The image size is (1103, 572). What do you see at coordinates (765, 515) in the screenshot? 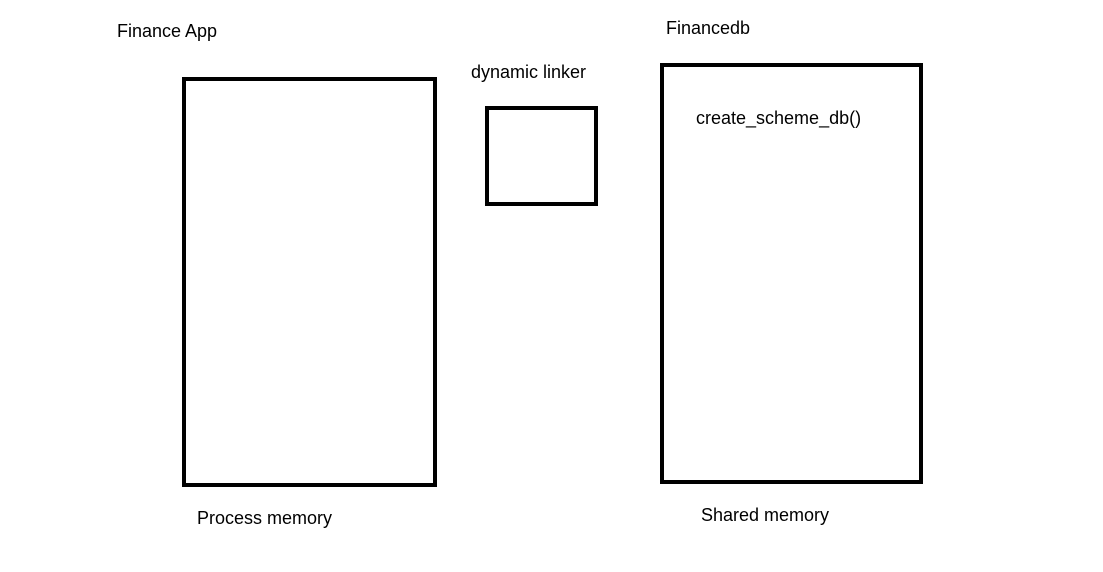
I see `shared-memory-label: Shared memory` at bounding box center [765, 515].